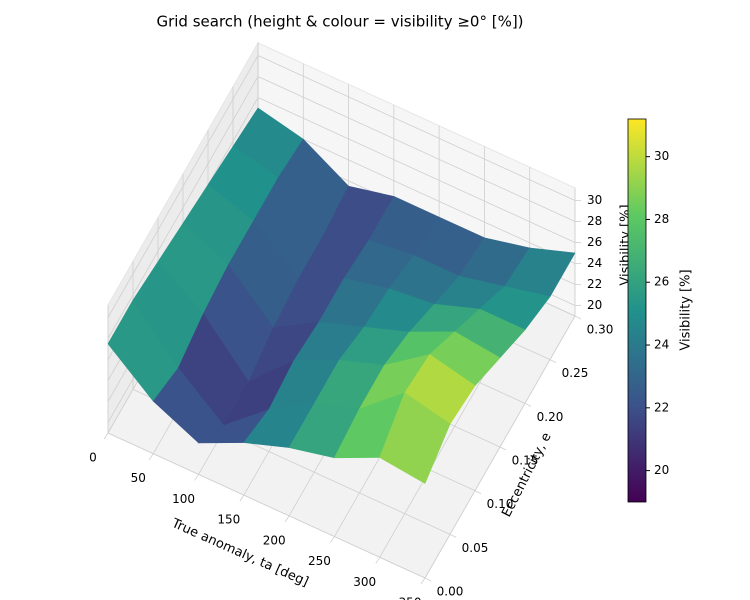  What do you see at coordinates (600, 330) in the screenshot?
I see `y-tick-label: 0.30` at bounding box center [600, 330].